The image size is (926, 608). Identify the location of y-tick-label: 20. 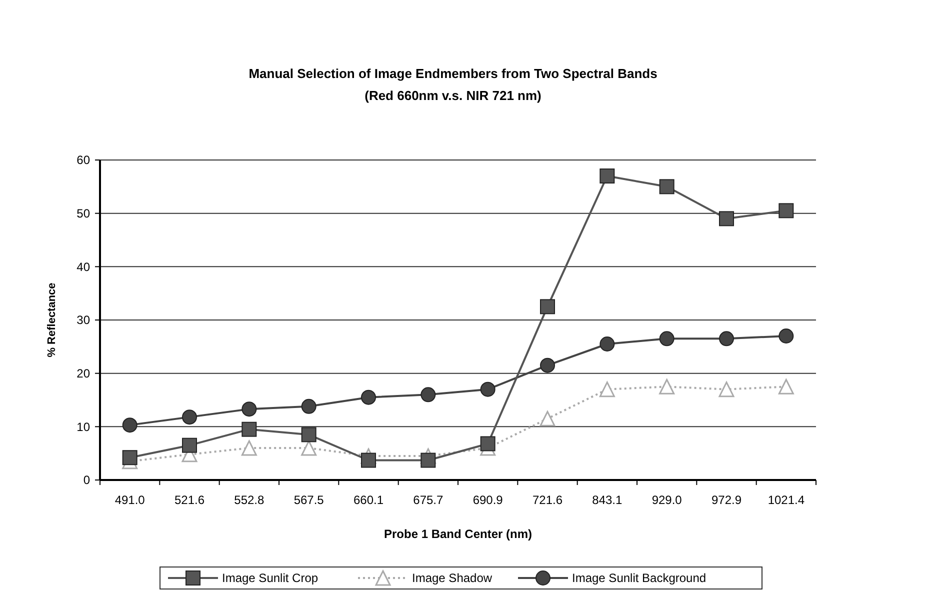
(83, 373).